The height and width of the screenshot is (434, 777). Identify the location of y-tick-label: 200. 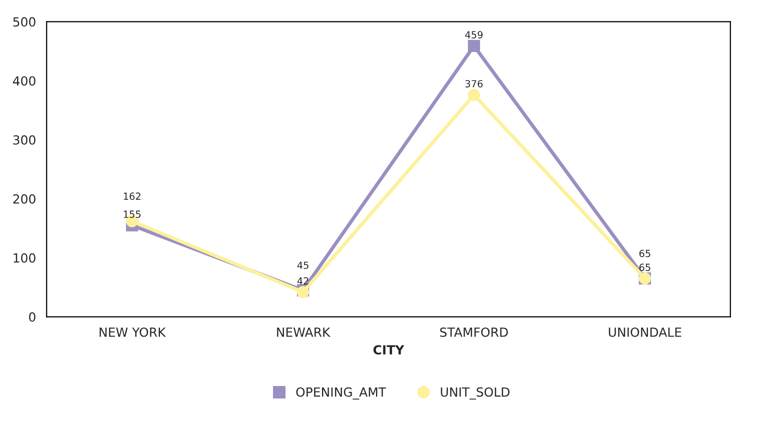
(24, 199).